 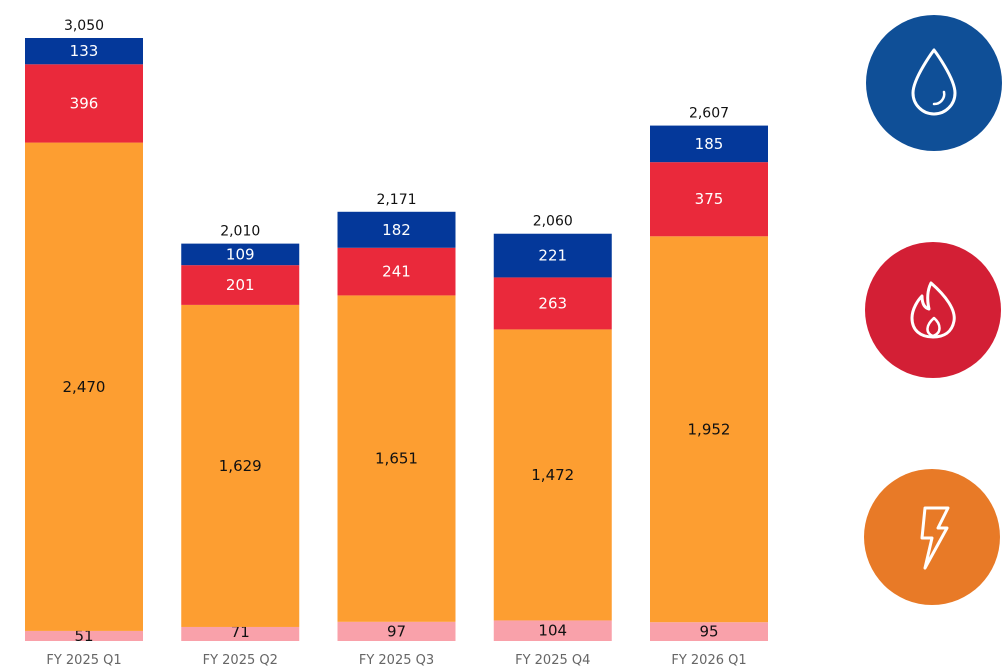 I want to click on data-label-red: 241, so click(x=396, y=272).